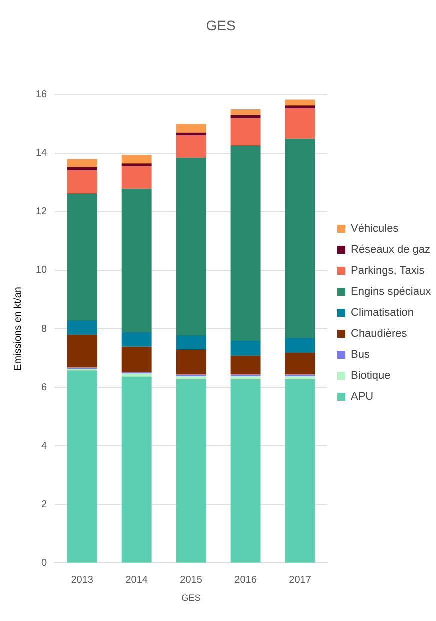 This screenshot has height=621, width=436. Describe the element at coordinates (45, 446) in the screenshot. I see `y-tick-label: 4` at that location.